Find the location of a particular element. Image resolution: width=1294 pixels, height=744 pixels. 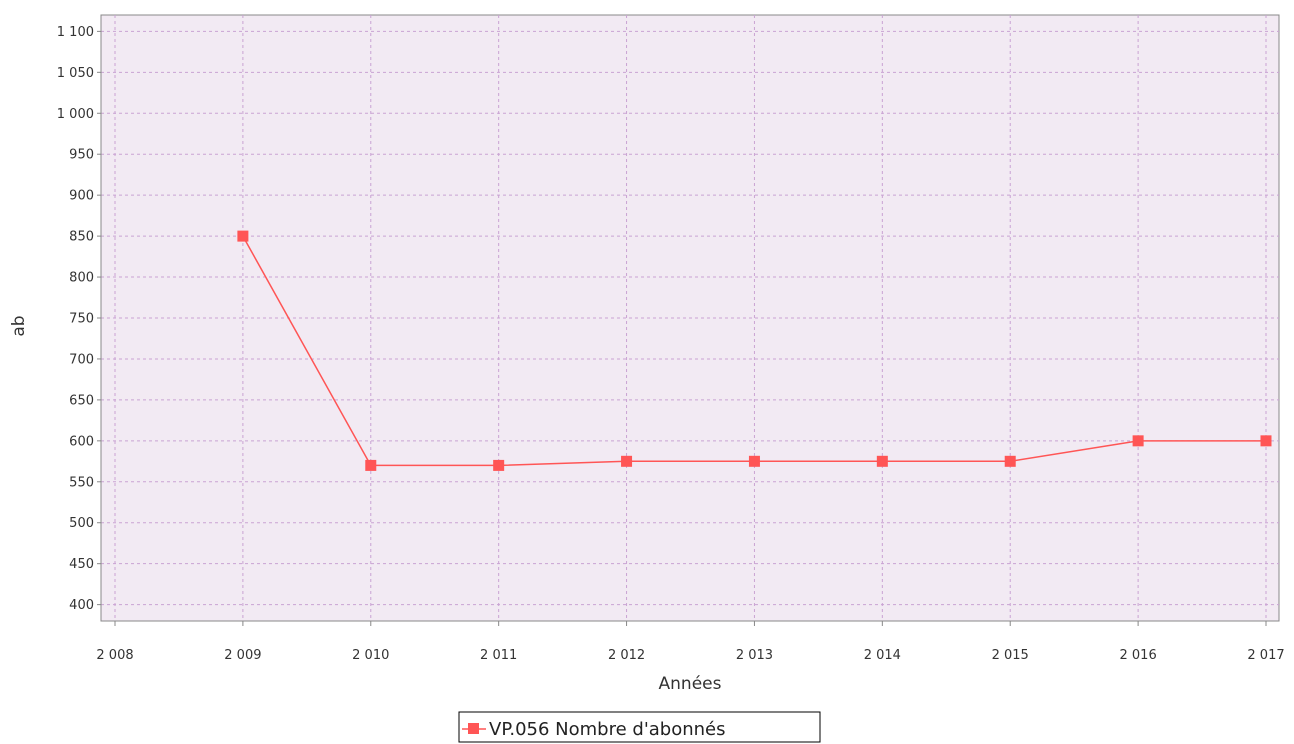

y-tick-label: 850 is located at coordinates (81, 237).